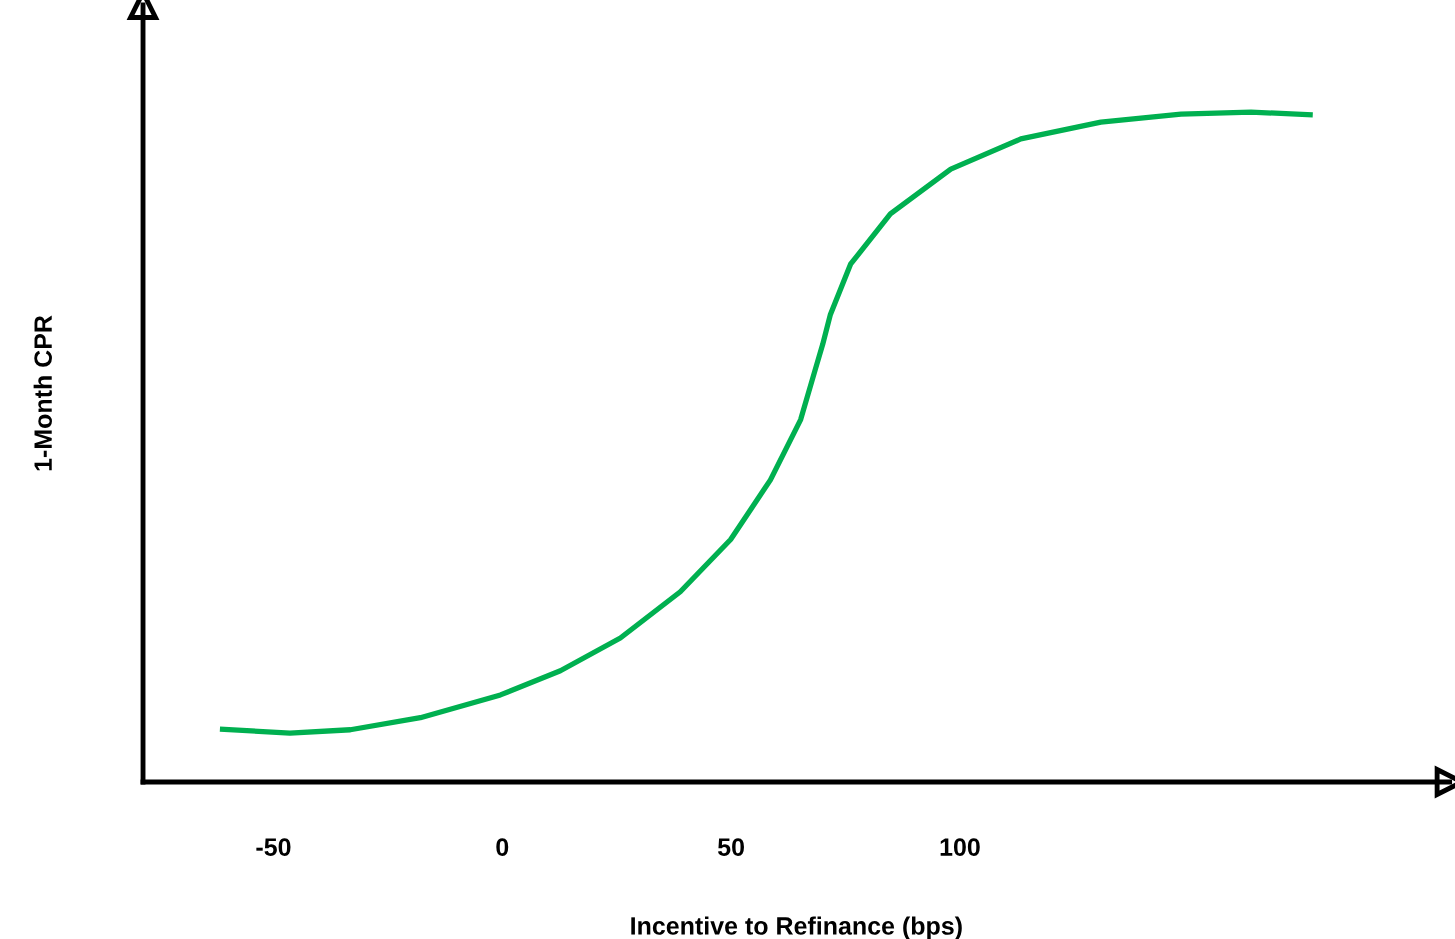 The height and width of the screenshot is (939, 1455). I want to click on x-axis-title: Incentive to Refinance (bps), so click(796, 927).